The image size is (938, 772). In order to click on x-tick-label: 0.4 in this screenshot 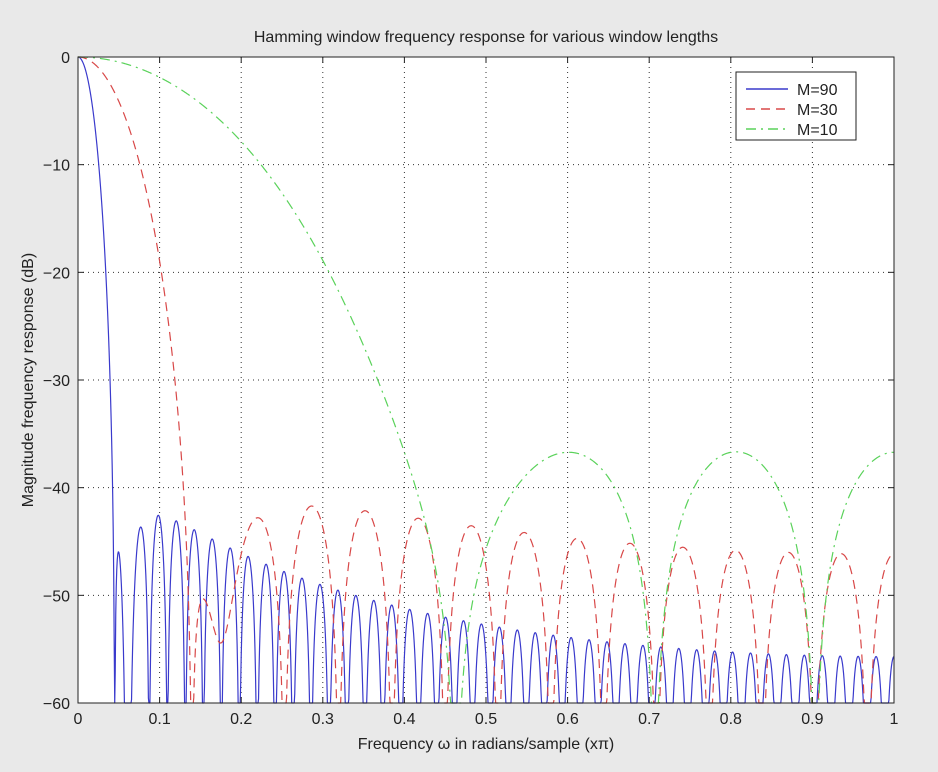, I will do `click(404, 719)`.